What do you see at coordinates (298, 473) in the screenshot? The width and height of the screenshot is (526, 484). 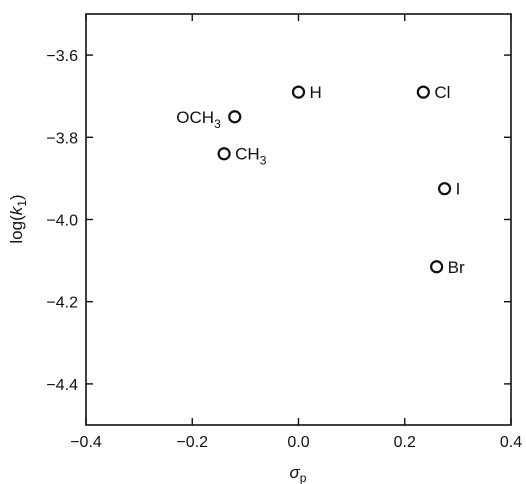 I see `x-axis-title: σp` at bounding box center [298, 473].